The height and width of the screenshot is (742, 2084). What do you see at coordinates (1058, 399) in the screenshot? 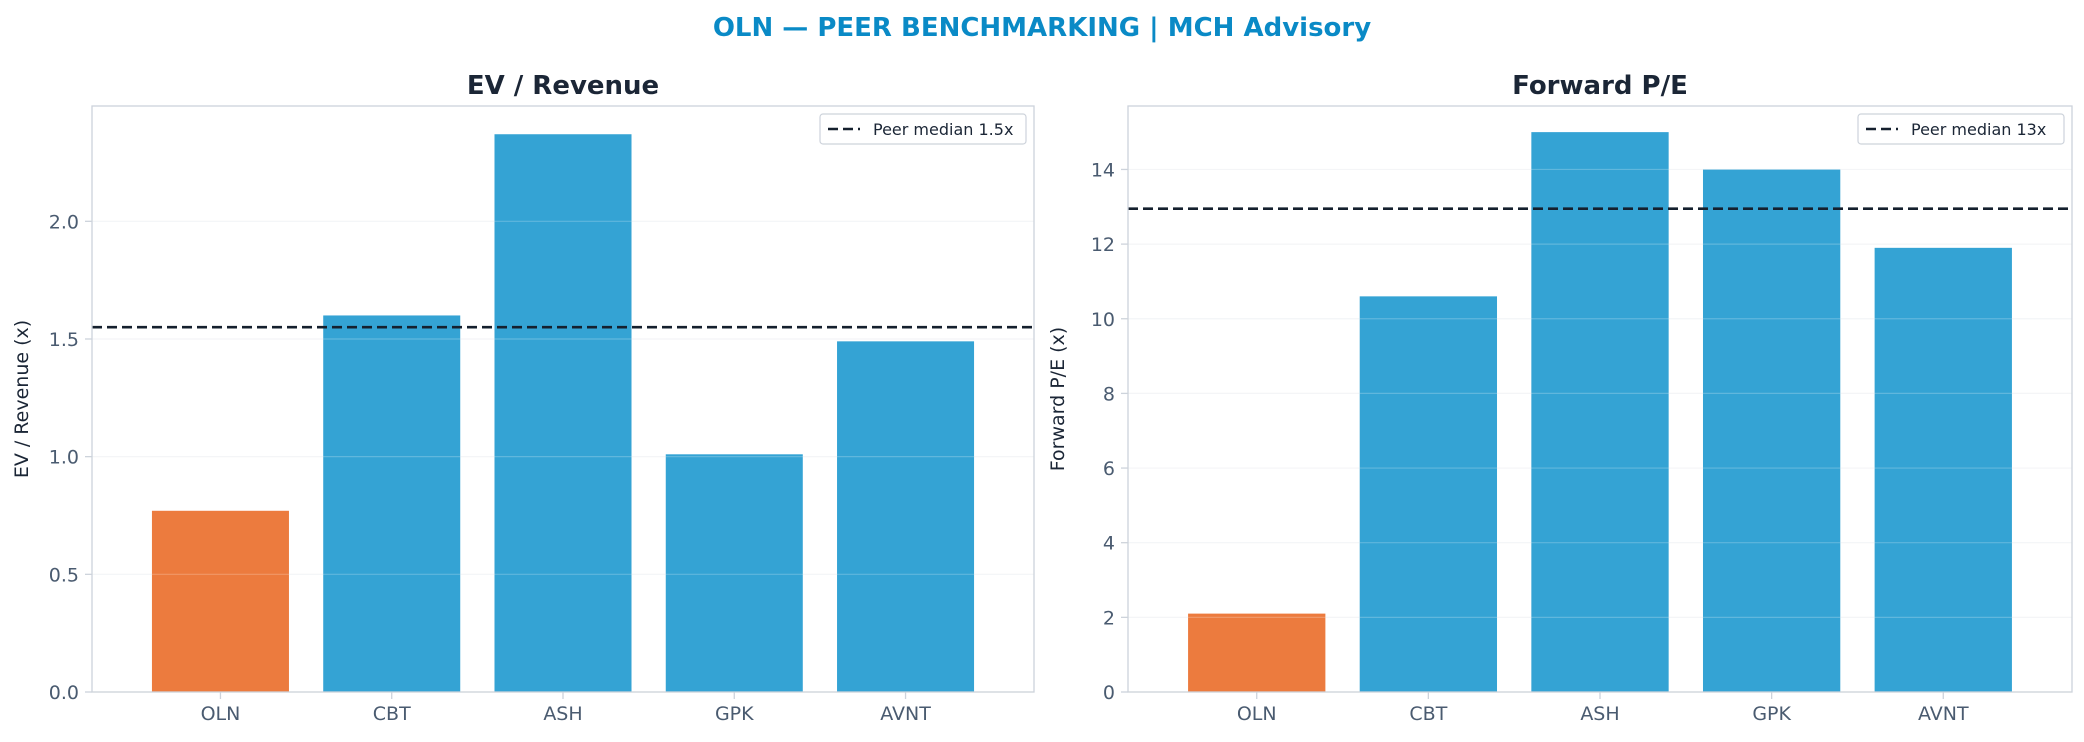
I see `chart-2-ylabel: Forward P/E (x)` at bounding box center [1058, 399].